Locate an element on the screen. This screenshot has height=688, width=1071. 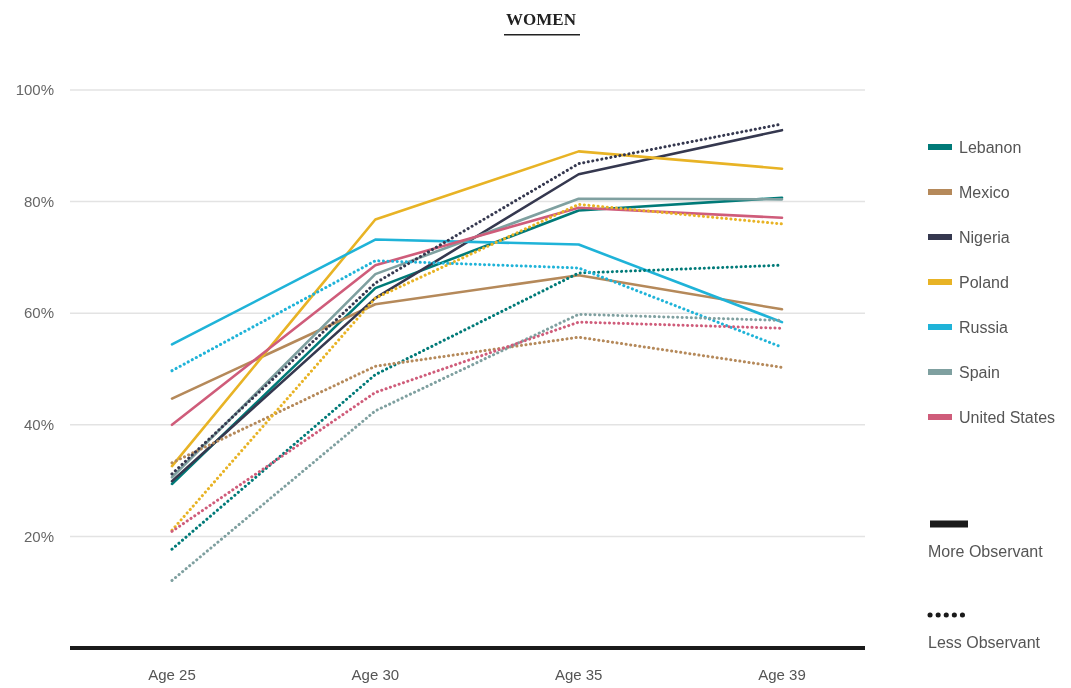
x-tick-label: Age 39 is located at coordinates (782, 674).